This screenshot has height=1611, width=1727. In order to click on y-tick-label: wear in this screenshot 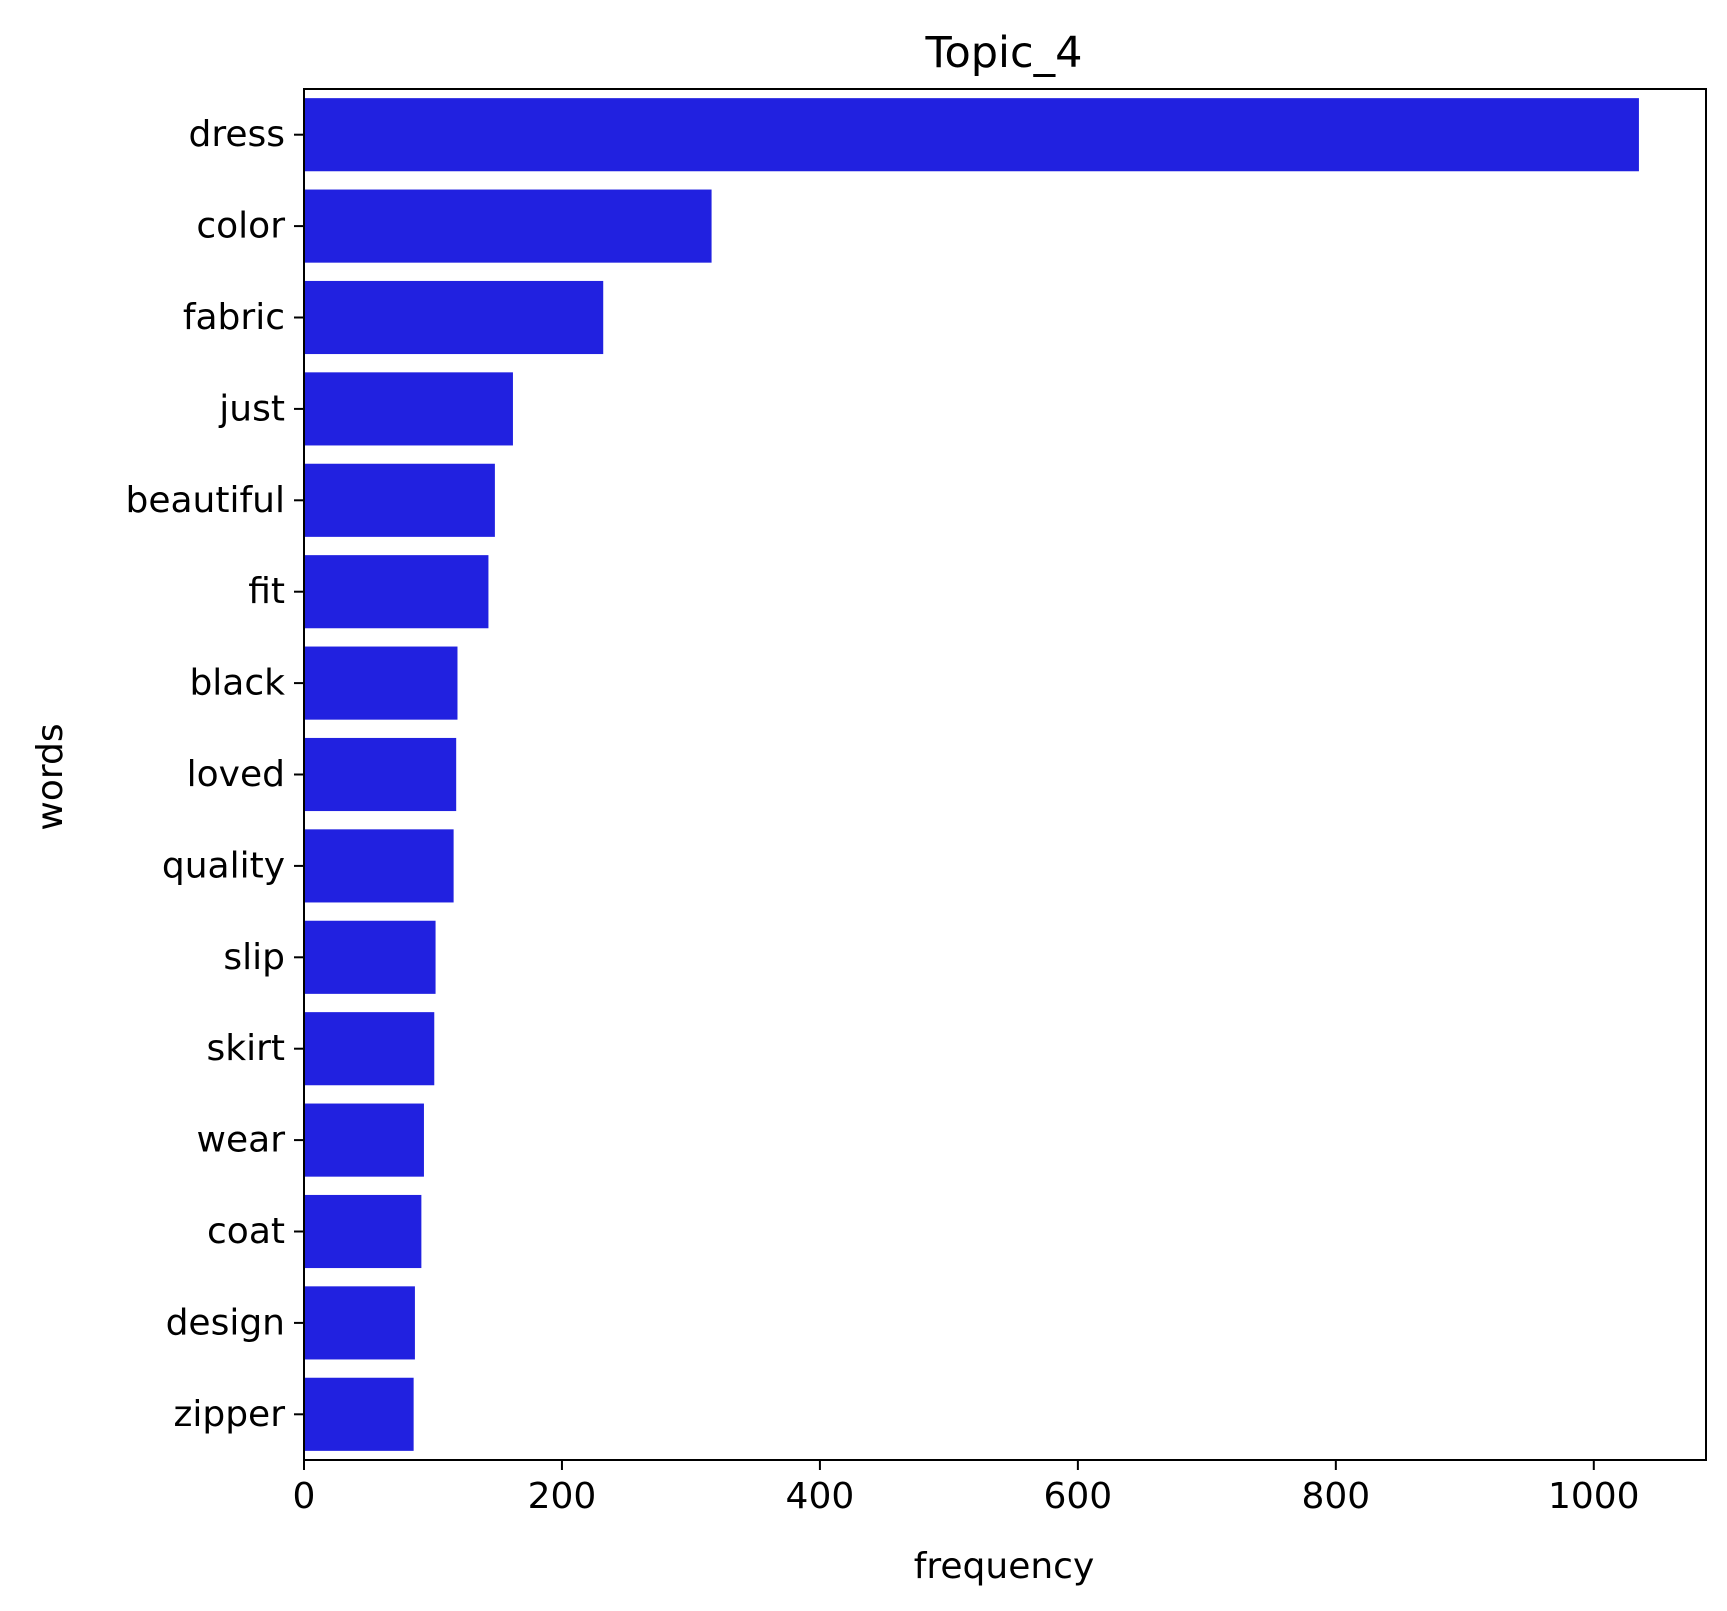, I will do `click(241, 1140)`.